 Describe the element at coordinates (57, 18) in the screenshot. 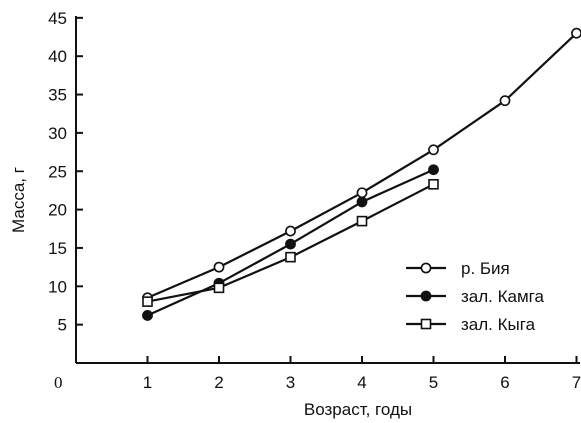

I see `y-tick-label: 45` at that location.